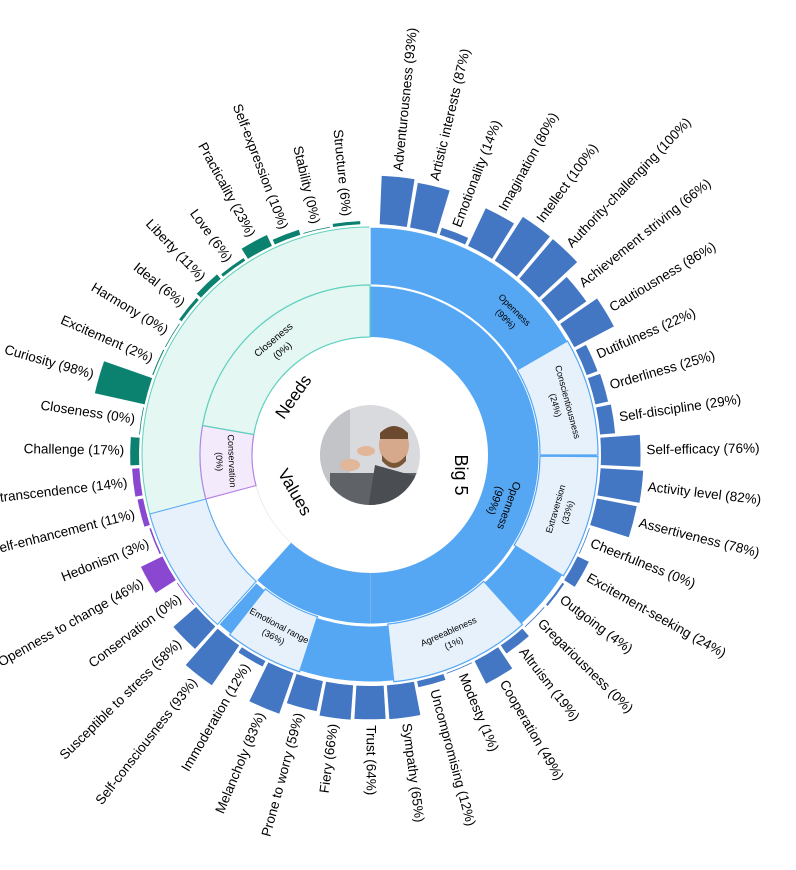  I want to click on facet-label: Authority-challenging (100%), so click(628, 183).